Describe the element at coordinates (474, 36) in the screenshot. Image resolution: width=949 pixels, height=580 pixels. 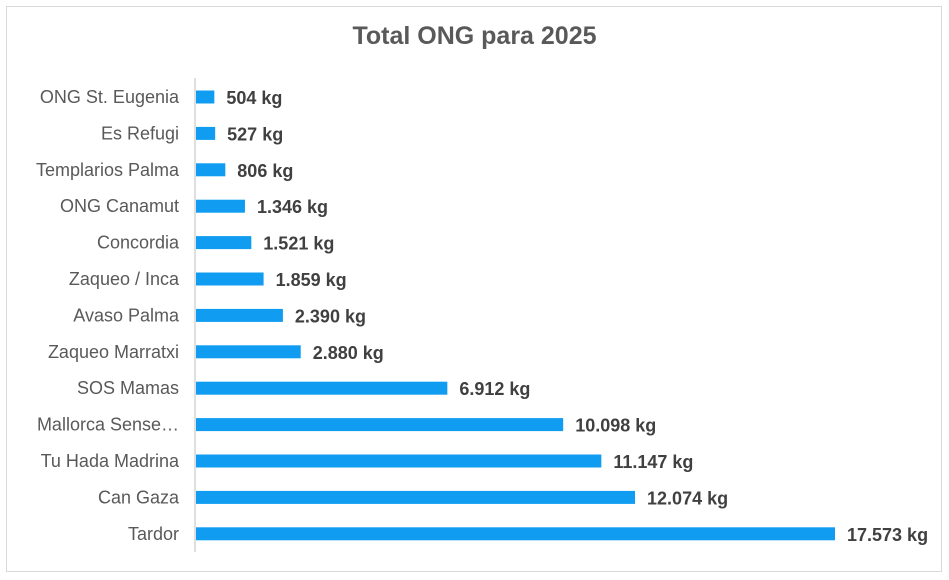
I see `chart-title: Total ONG para 2025` at that location.